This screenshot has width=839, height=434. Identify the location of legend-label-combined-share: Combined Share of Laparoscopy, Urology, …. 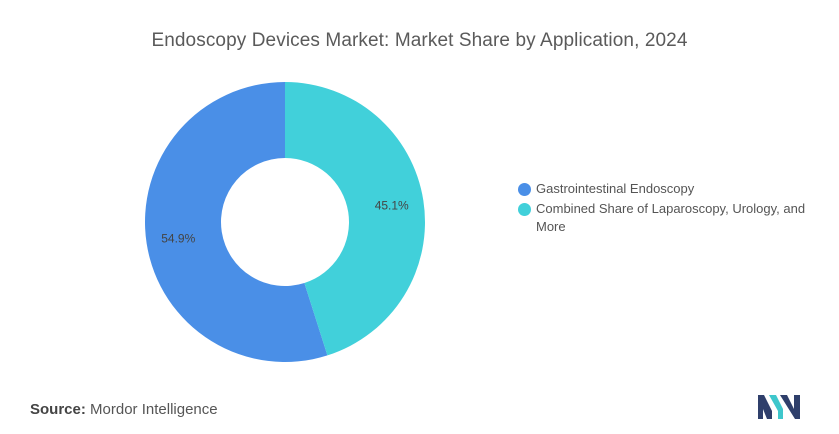
(671, 217).